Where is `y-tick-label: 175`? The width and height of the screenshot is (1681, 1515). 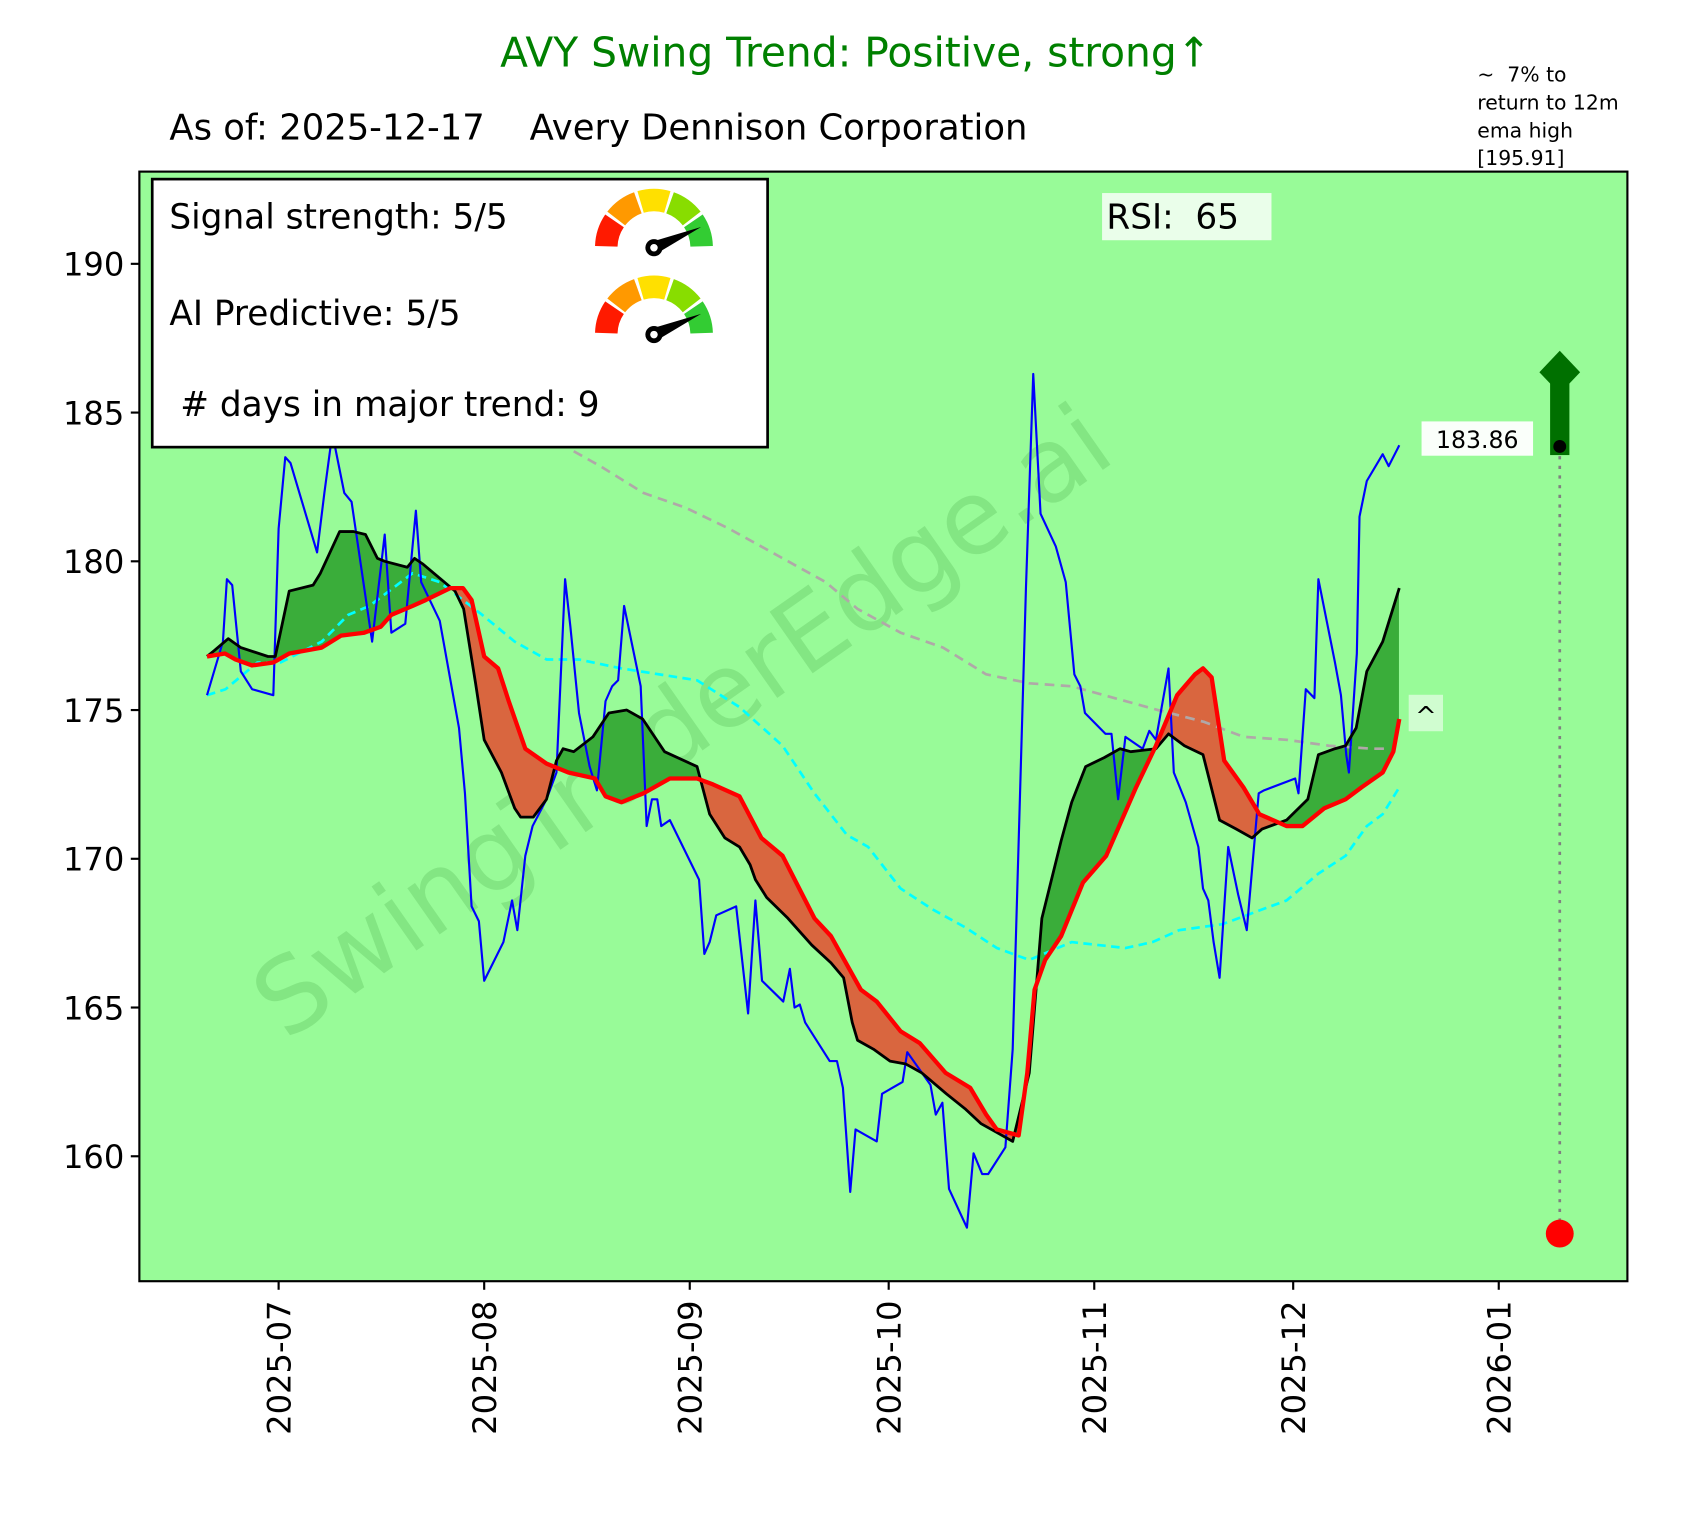 y-tick-label: 175 is located at coordinates (93, 711).